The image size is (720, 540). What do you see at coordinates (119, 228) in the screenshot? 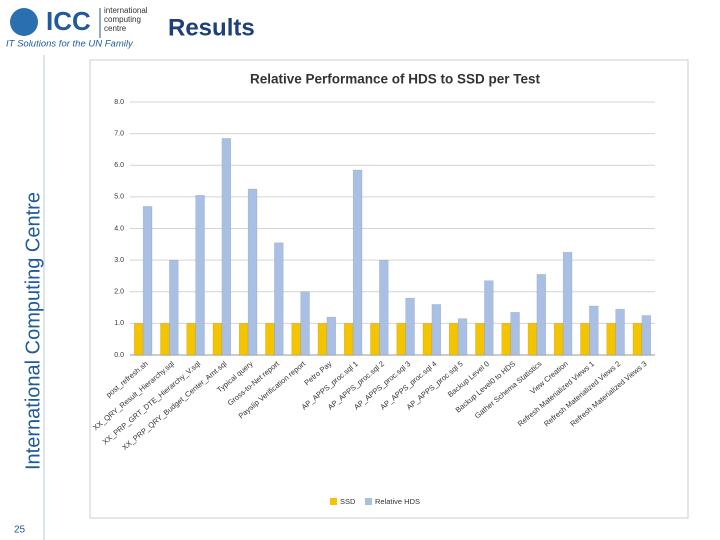
I see `y-tick-label: 4.0` at bounding box center [119, 228].